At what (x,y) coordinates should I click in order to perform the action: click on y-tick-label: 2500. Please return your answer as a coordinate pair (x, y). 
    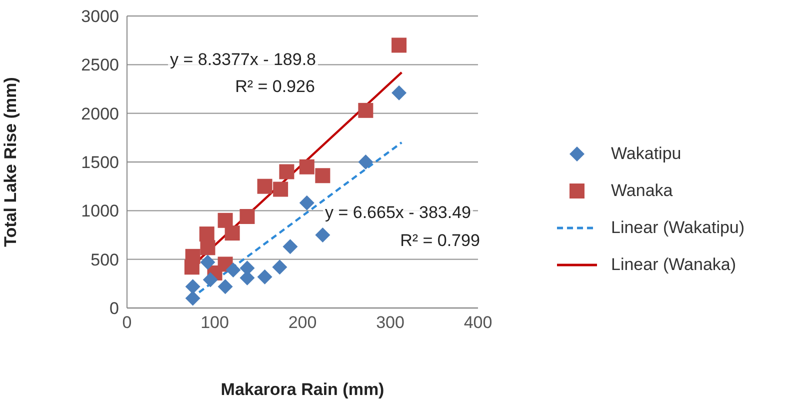
    Looking at the image, I should click on (100, 65).